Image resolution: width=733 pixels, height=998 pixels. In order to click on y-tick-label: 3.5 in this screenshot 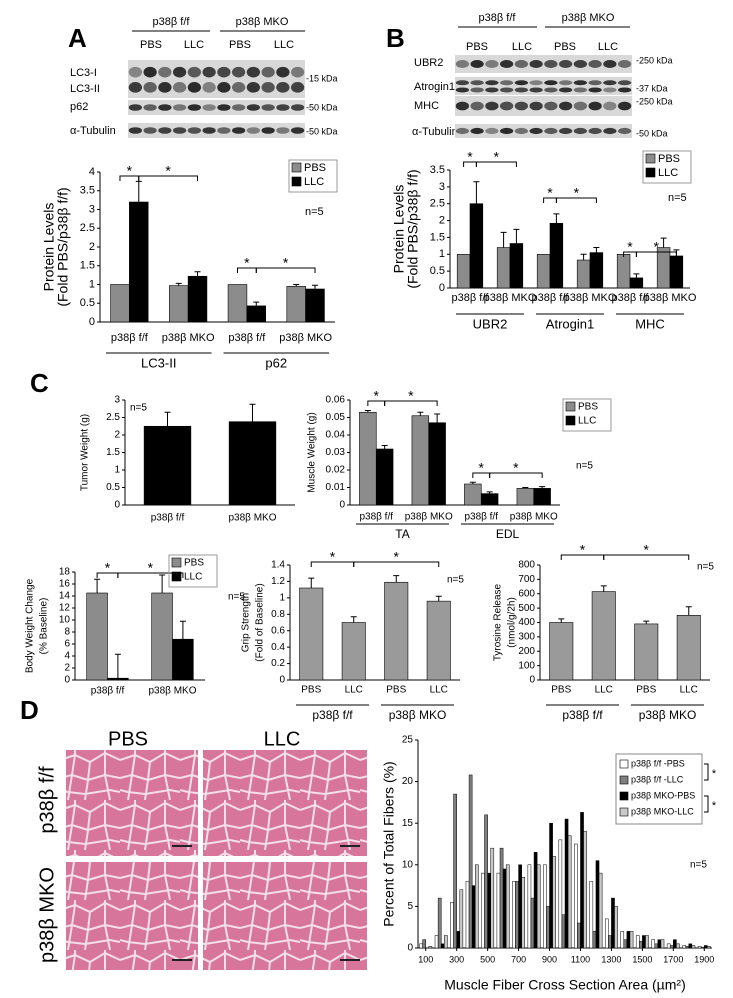, I will do `click(437, 170)`.